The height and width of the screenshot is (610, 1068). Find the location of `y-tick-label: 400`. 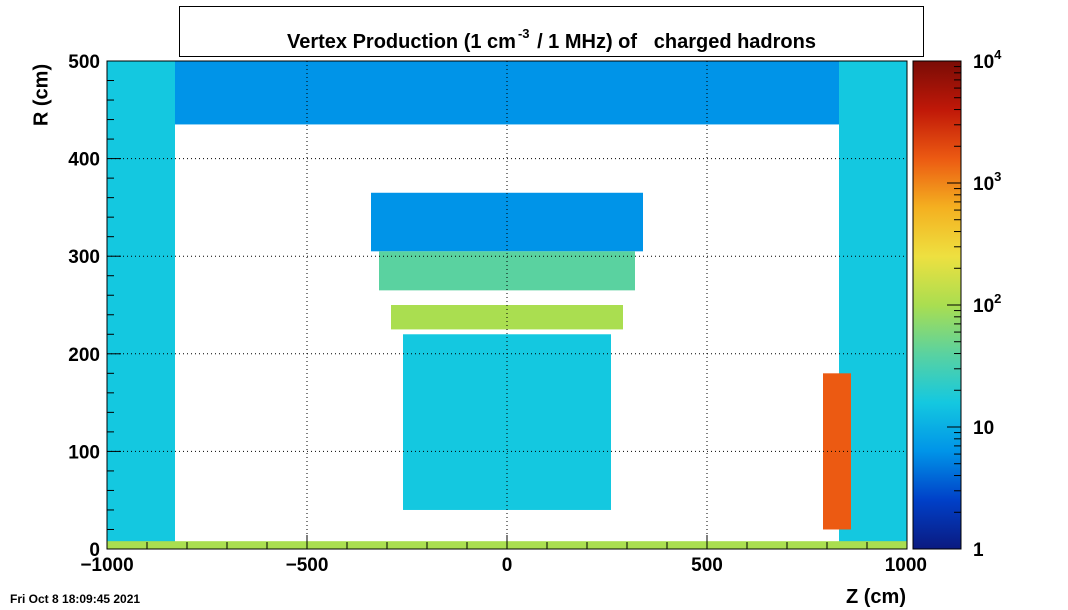

y-tick-label: 400 is located at coordinates (84, 160).